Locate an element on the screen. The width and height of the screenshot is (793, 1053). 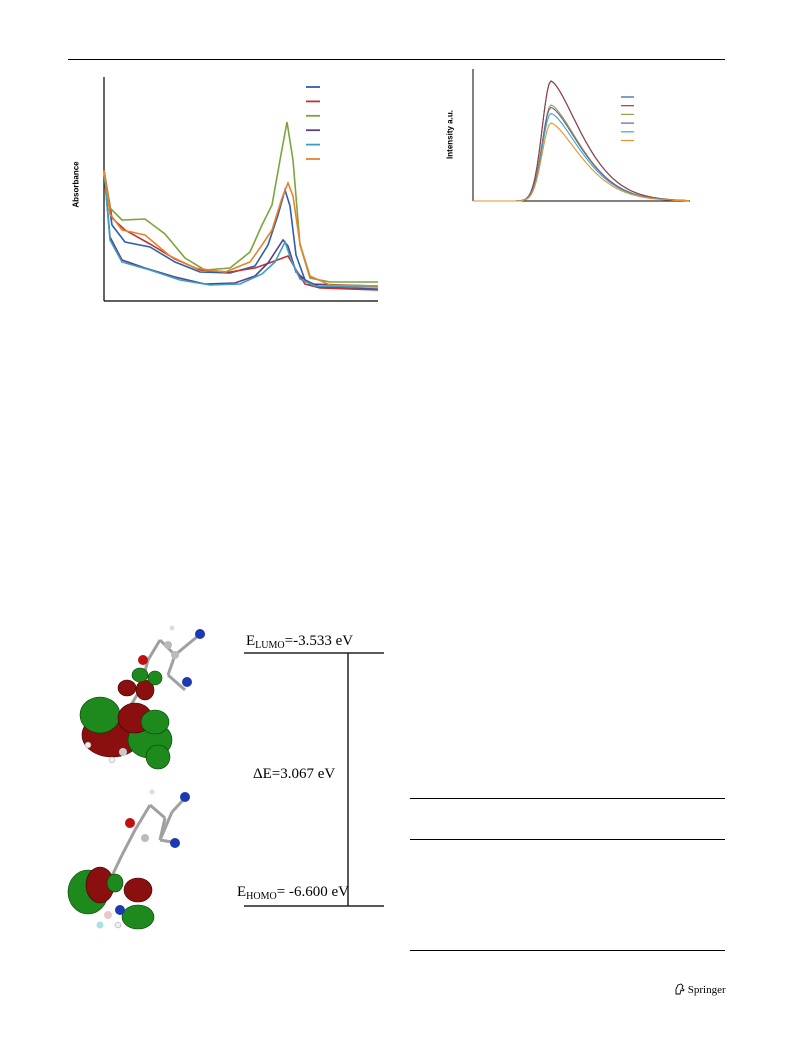
lumo-molecule is located at coordinates (142, 697).